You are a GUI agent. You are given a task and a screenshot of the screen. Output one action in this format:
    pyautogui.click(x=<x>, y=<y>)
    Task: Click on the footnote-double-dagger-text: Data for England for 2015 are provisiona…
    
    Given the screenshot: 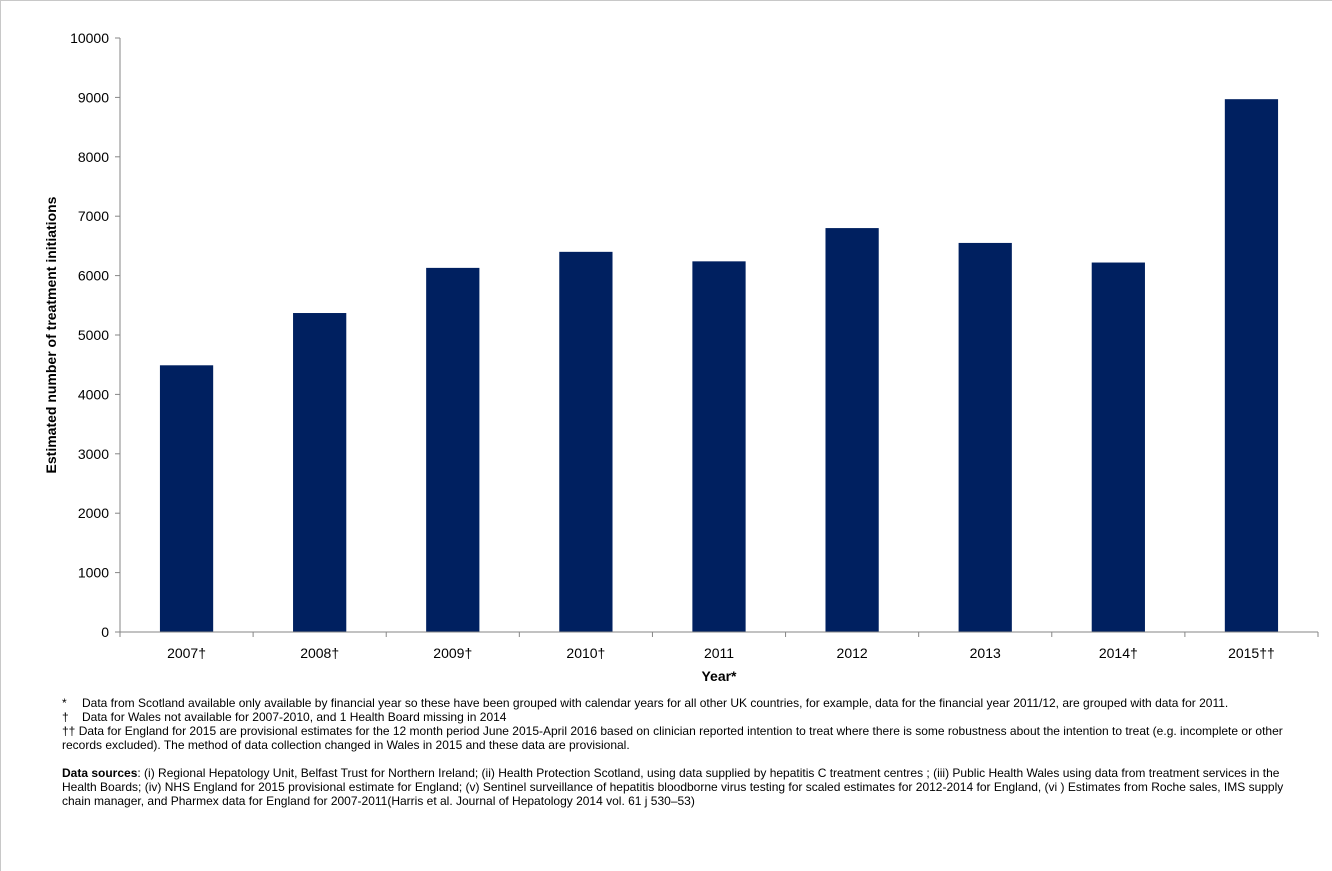 What is the action you would take?
    pyautogui.click(x=672, y=738)
    